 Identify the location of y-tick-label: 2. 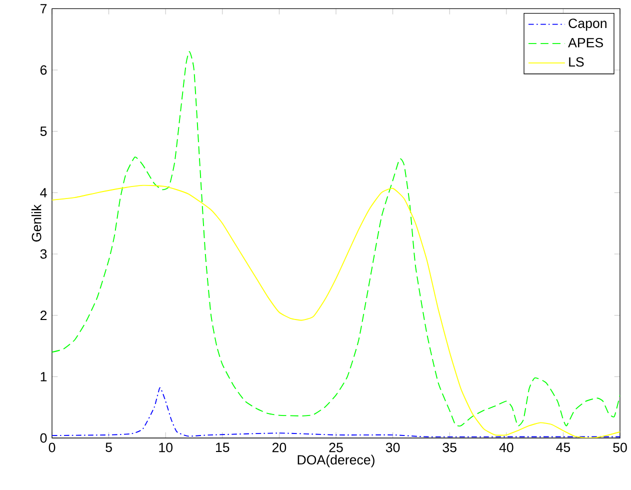
(43, 315).